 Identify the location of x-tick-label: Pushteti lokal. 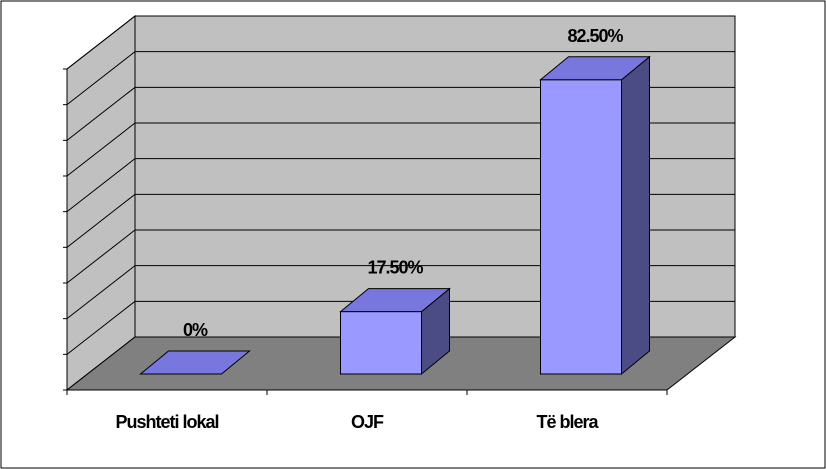
(166, 422).